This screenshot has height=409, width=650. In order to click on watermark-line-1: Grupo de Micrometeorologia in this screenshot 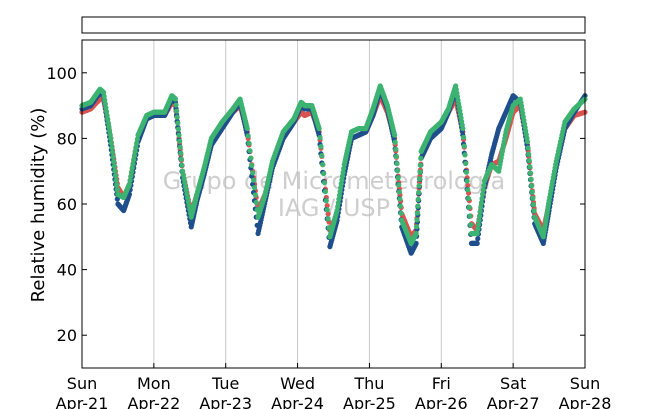, I will do `click(334, 181)`.